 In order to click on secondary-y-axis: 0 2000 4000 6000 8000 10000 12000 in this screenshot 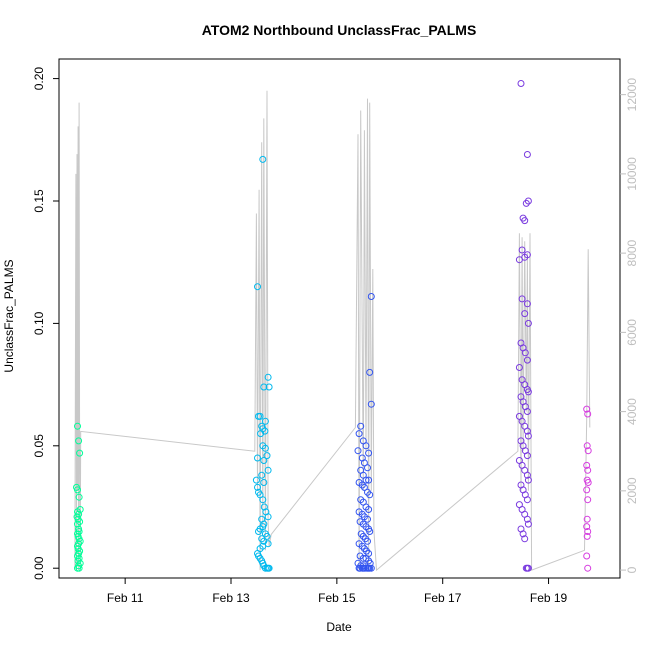, I will do `click(629, 325)`.